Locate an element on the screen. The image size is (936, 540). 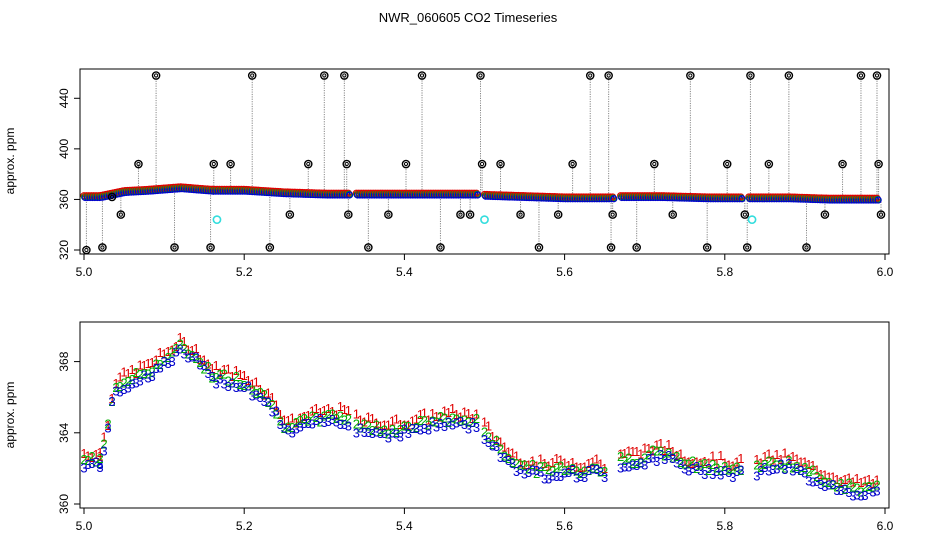
bottom-x-tick-label: 5.4 is located at coordinates (404, 526).